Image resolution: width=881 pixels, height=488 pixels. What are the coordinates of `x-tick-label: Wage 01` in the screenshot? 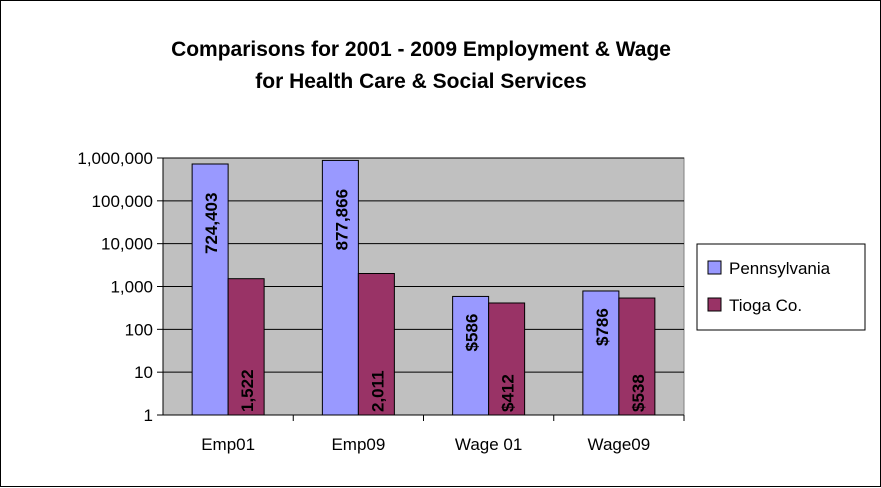 It's located at (488, 444).